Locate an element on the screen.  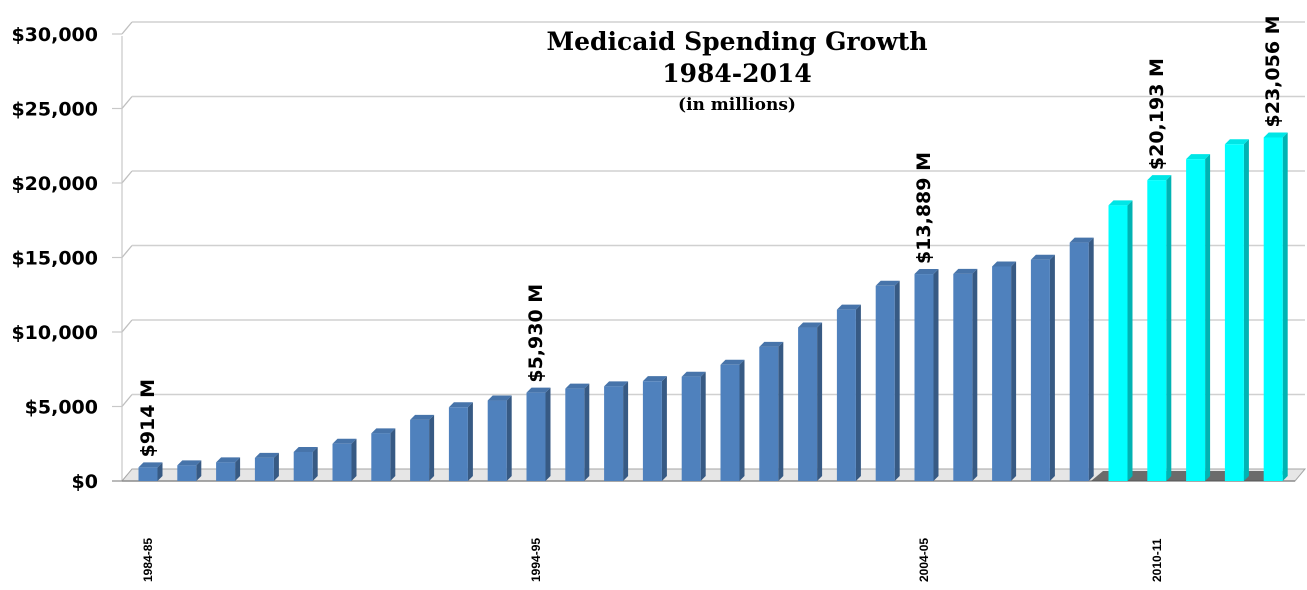
y-tick-label: $25,000 is located at coordinates (54, 110).